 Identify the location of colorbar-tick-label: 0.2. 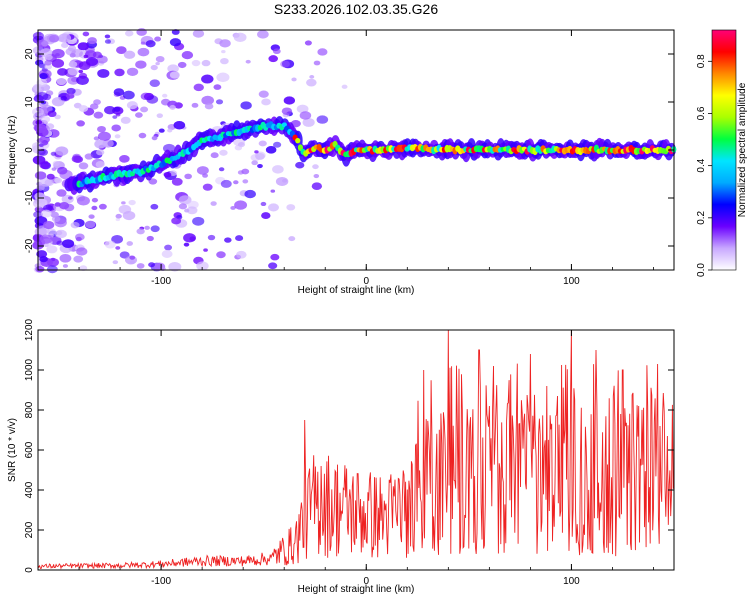
(701, 217).